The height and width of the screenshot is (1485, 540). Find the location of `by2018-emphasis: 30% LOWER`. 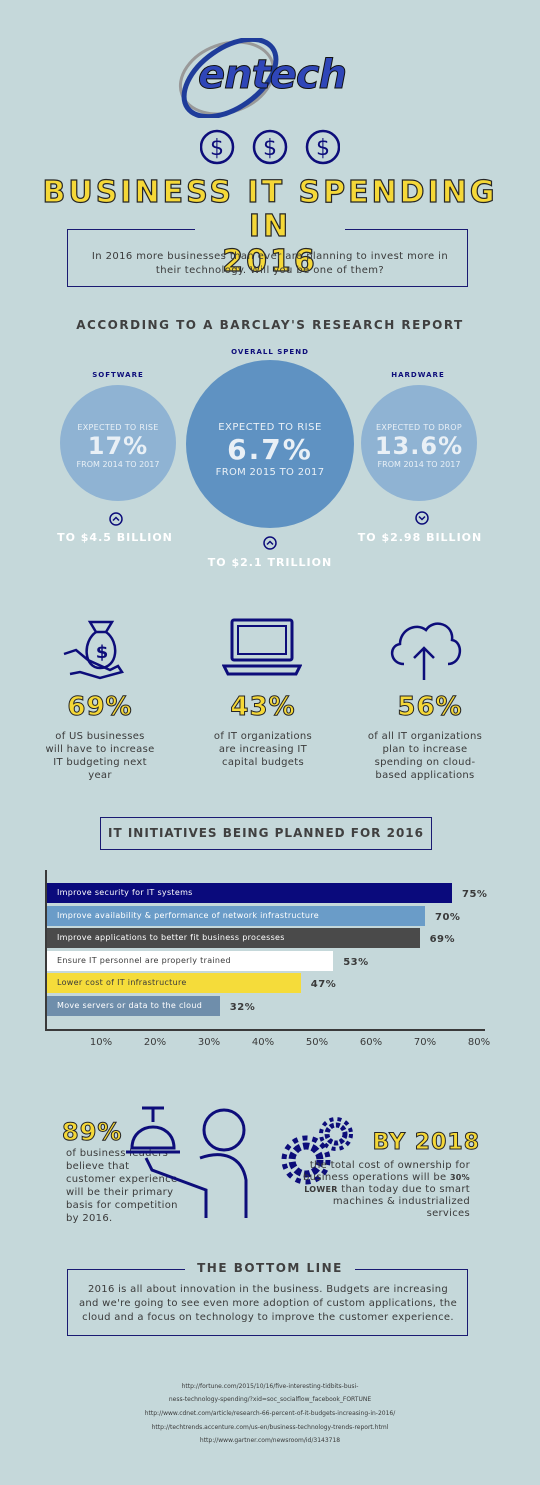

by2018-emphasis: 30% LOWER is located at coordinates (387, 1183).